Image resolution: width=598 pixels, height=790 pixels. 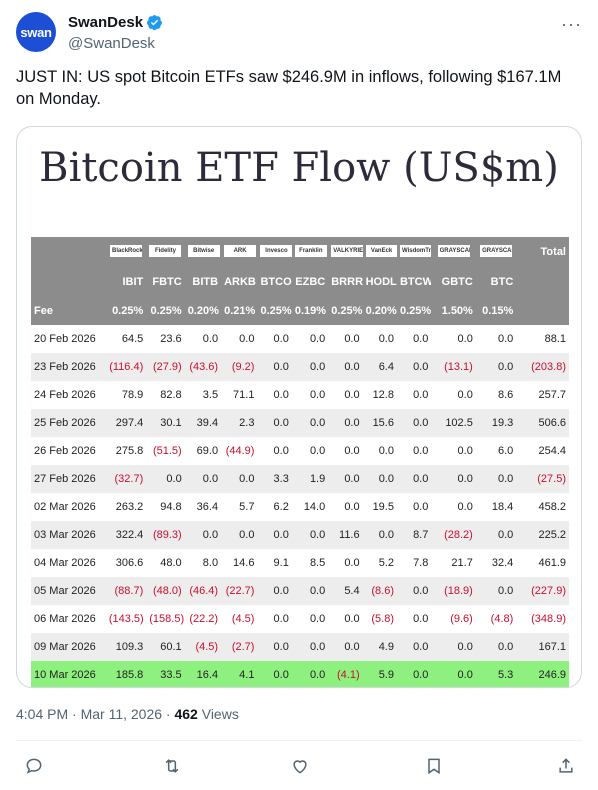 I want to click on date-cell: 05 Mar 2026, so click(x=68, y=591).